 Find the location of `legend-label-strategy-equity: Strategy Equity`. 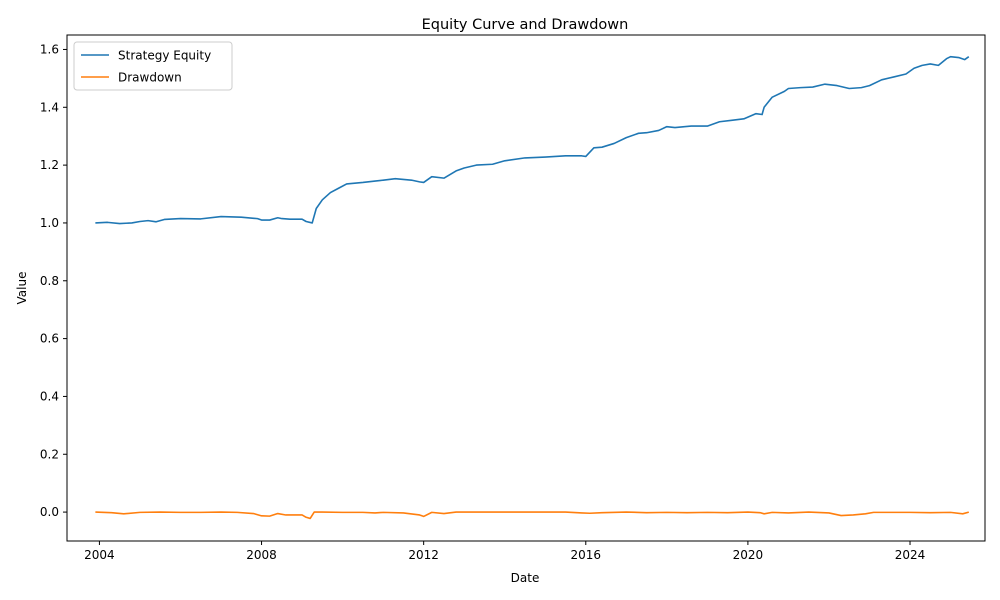

legend-label-strategy-equity: Strategy Equity is located at coordinates (164, 56).